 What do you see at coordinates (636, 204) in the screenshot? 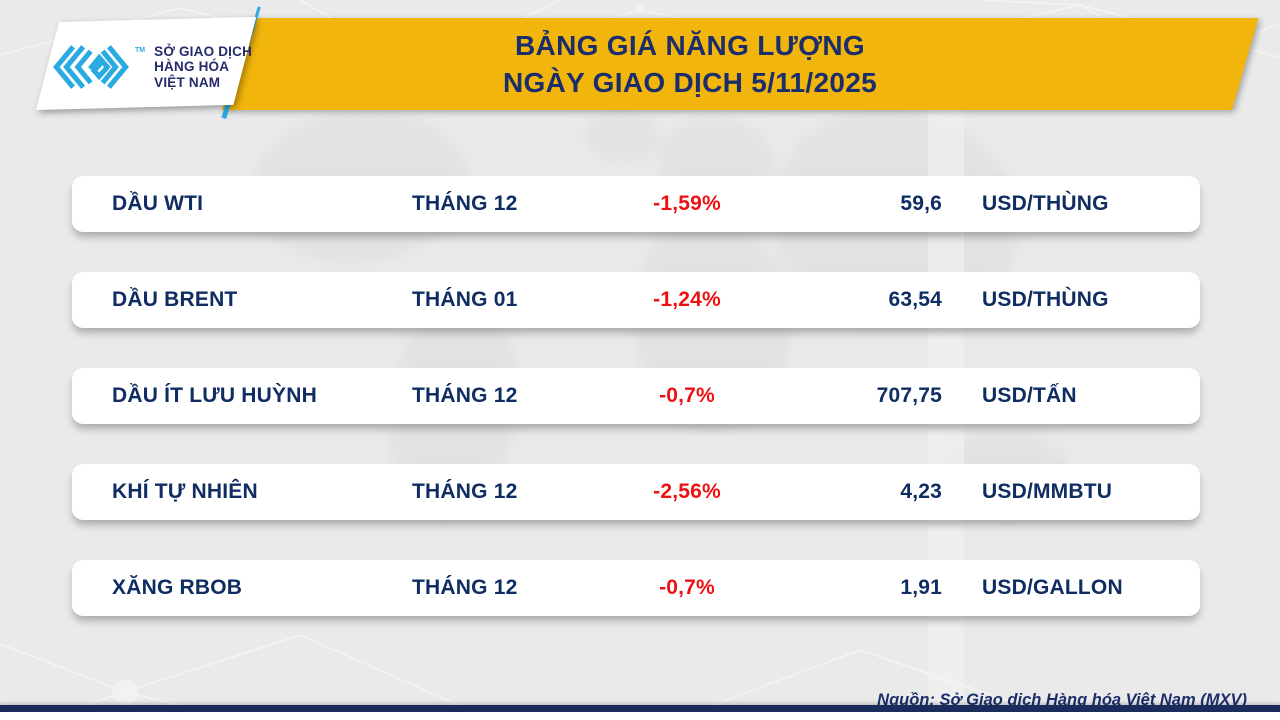
I see `price-row-wti: DẦU WTI THÁNG 12 -1,59% 59,6 USD/THÙNG` at bounding box center [636, 204].